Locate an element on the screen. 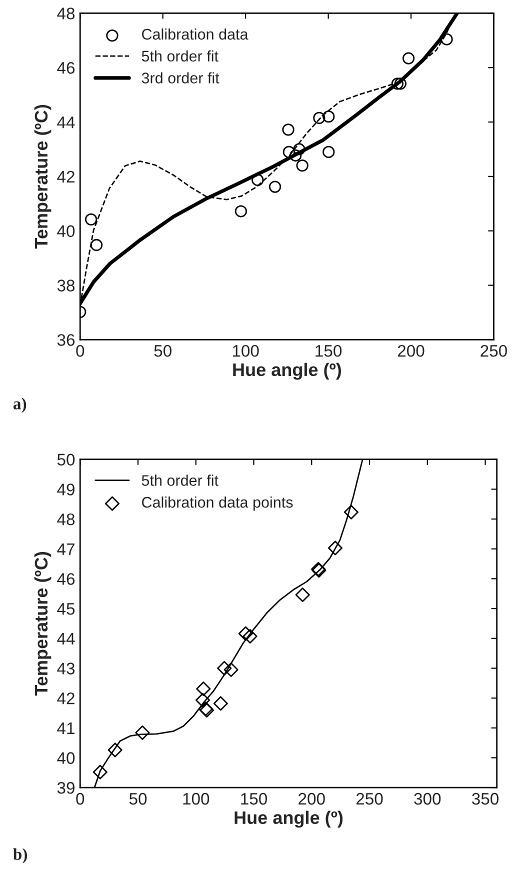 This screenshot has width=517, height=880. legend-label: 3rd order fit is located at coordinates (181, 78).